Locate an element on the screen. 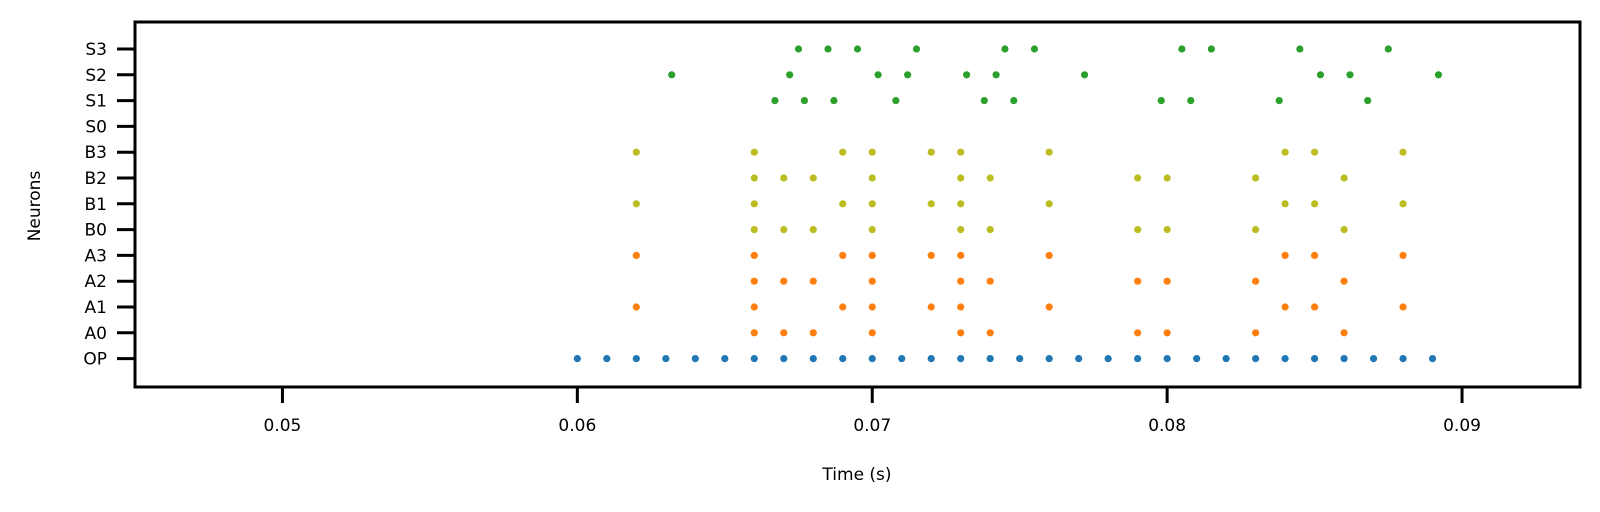 The width and height of the screenshot is (1600, 512). y-tick-label-s2: S2 is located at coordinates (96, 76).